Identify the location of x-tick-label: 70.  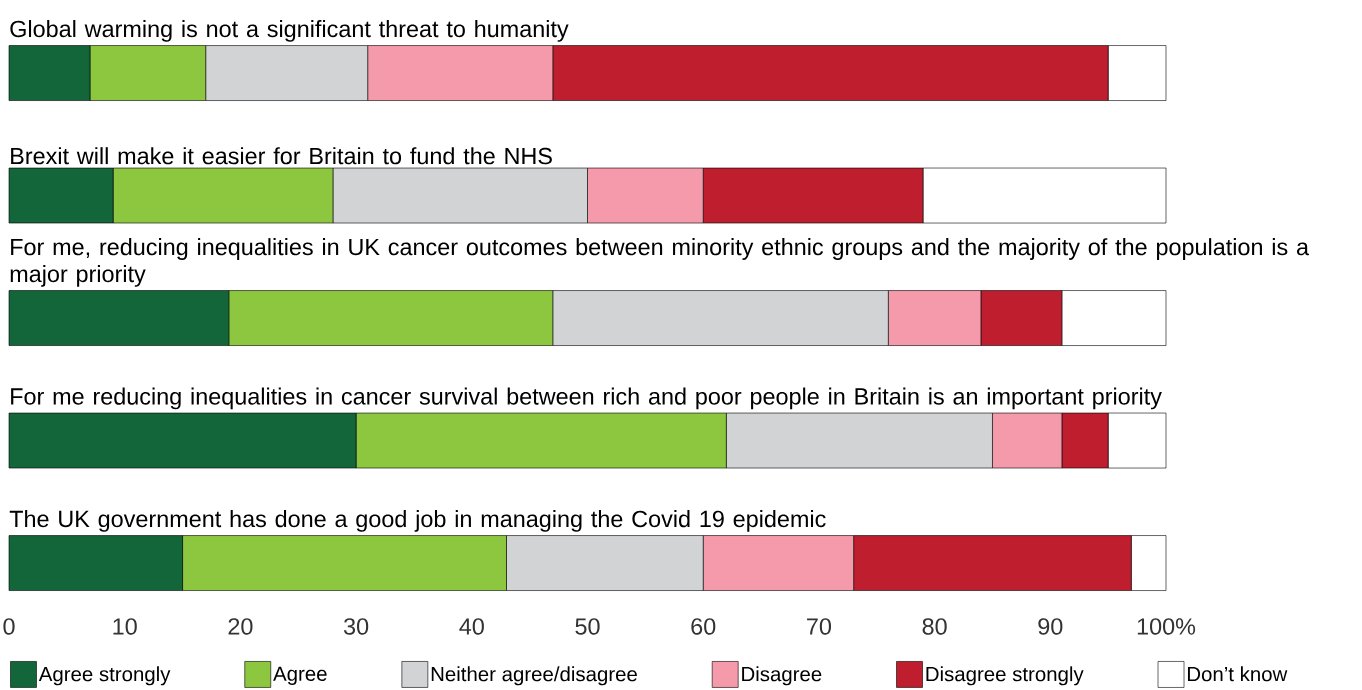
(819, 626).